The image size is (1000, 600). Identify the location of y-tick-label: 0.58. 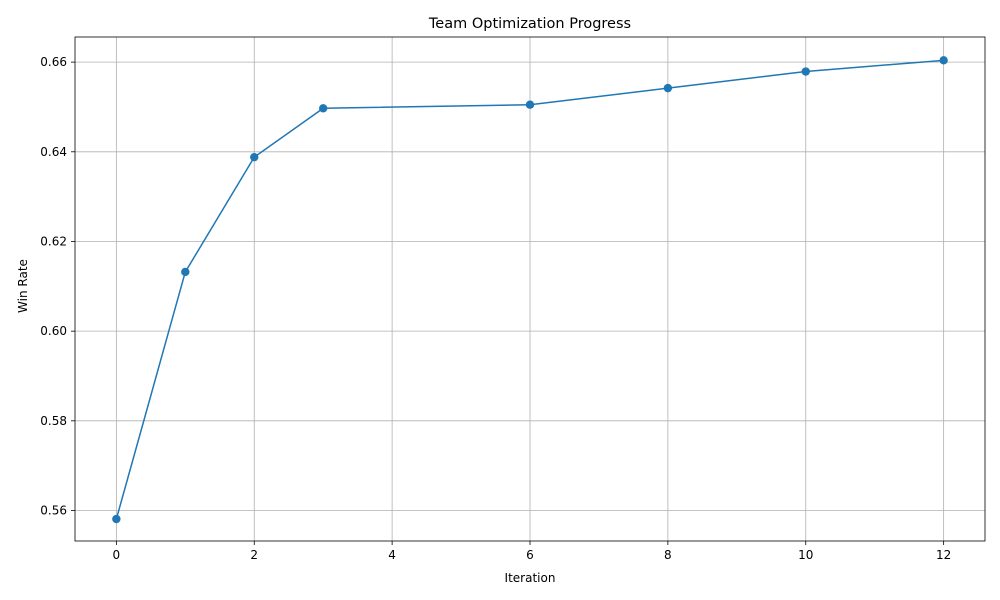
(53, 421).